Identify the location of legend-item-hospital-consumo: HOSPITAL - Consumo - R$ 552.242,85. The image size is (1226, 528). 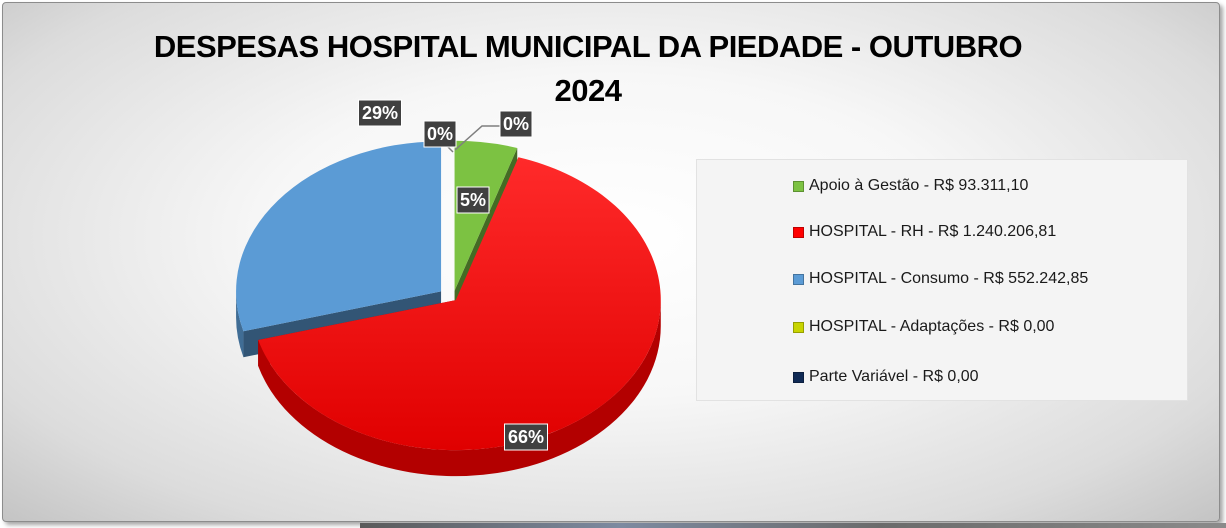
(940, 279).